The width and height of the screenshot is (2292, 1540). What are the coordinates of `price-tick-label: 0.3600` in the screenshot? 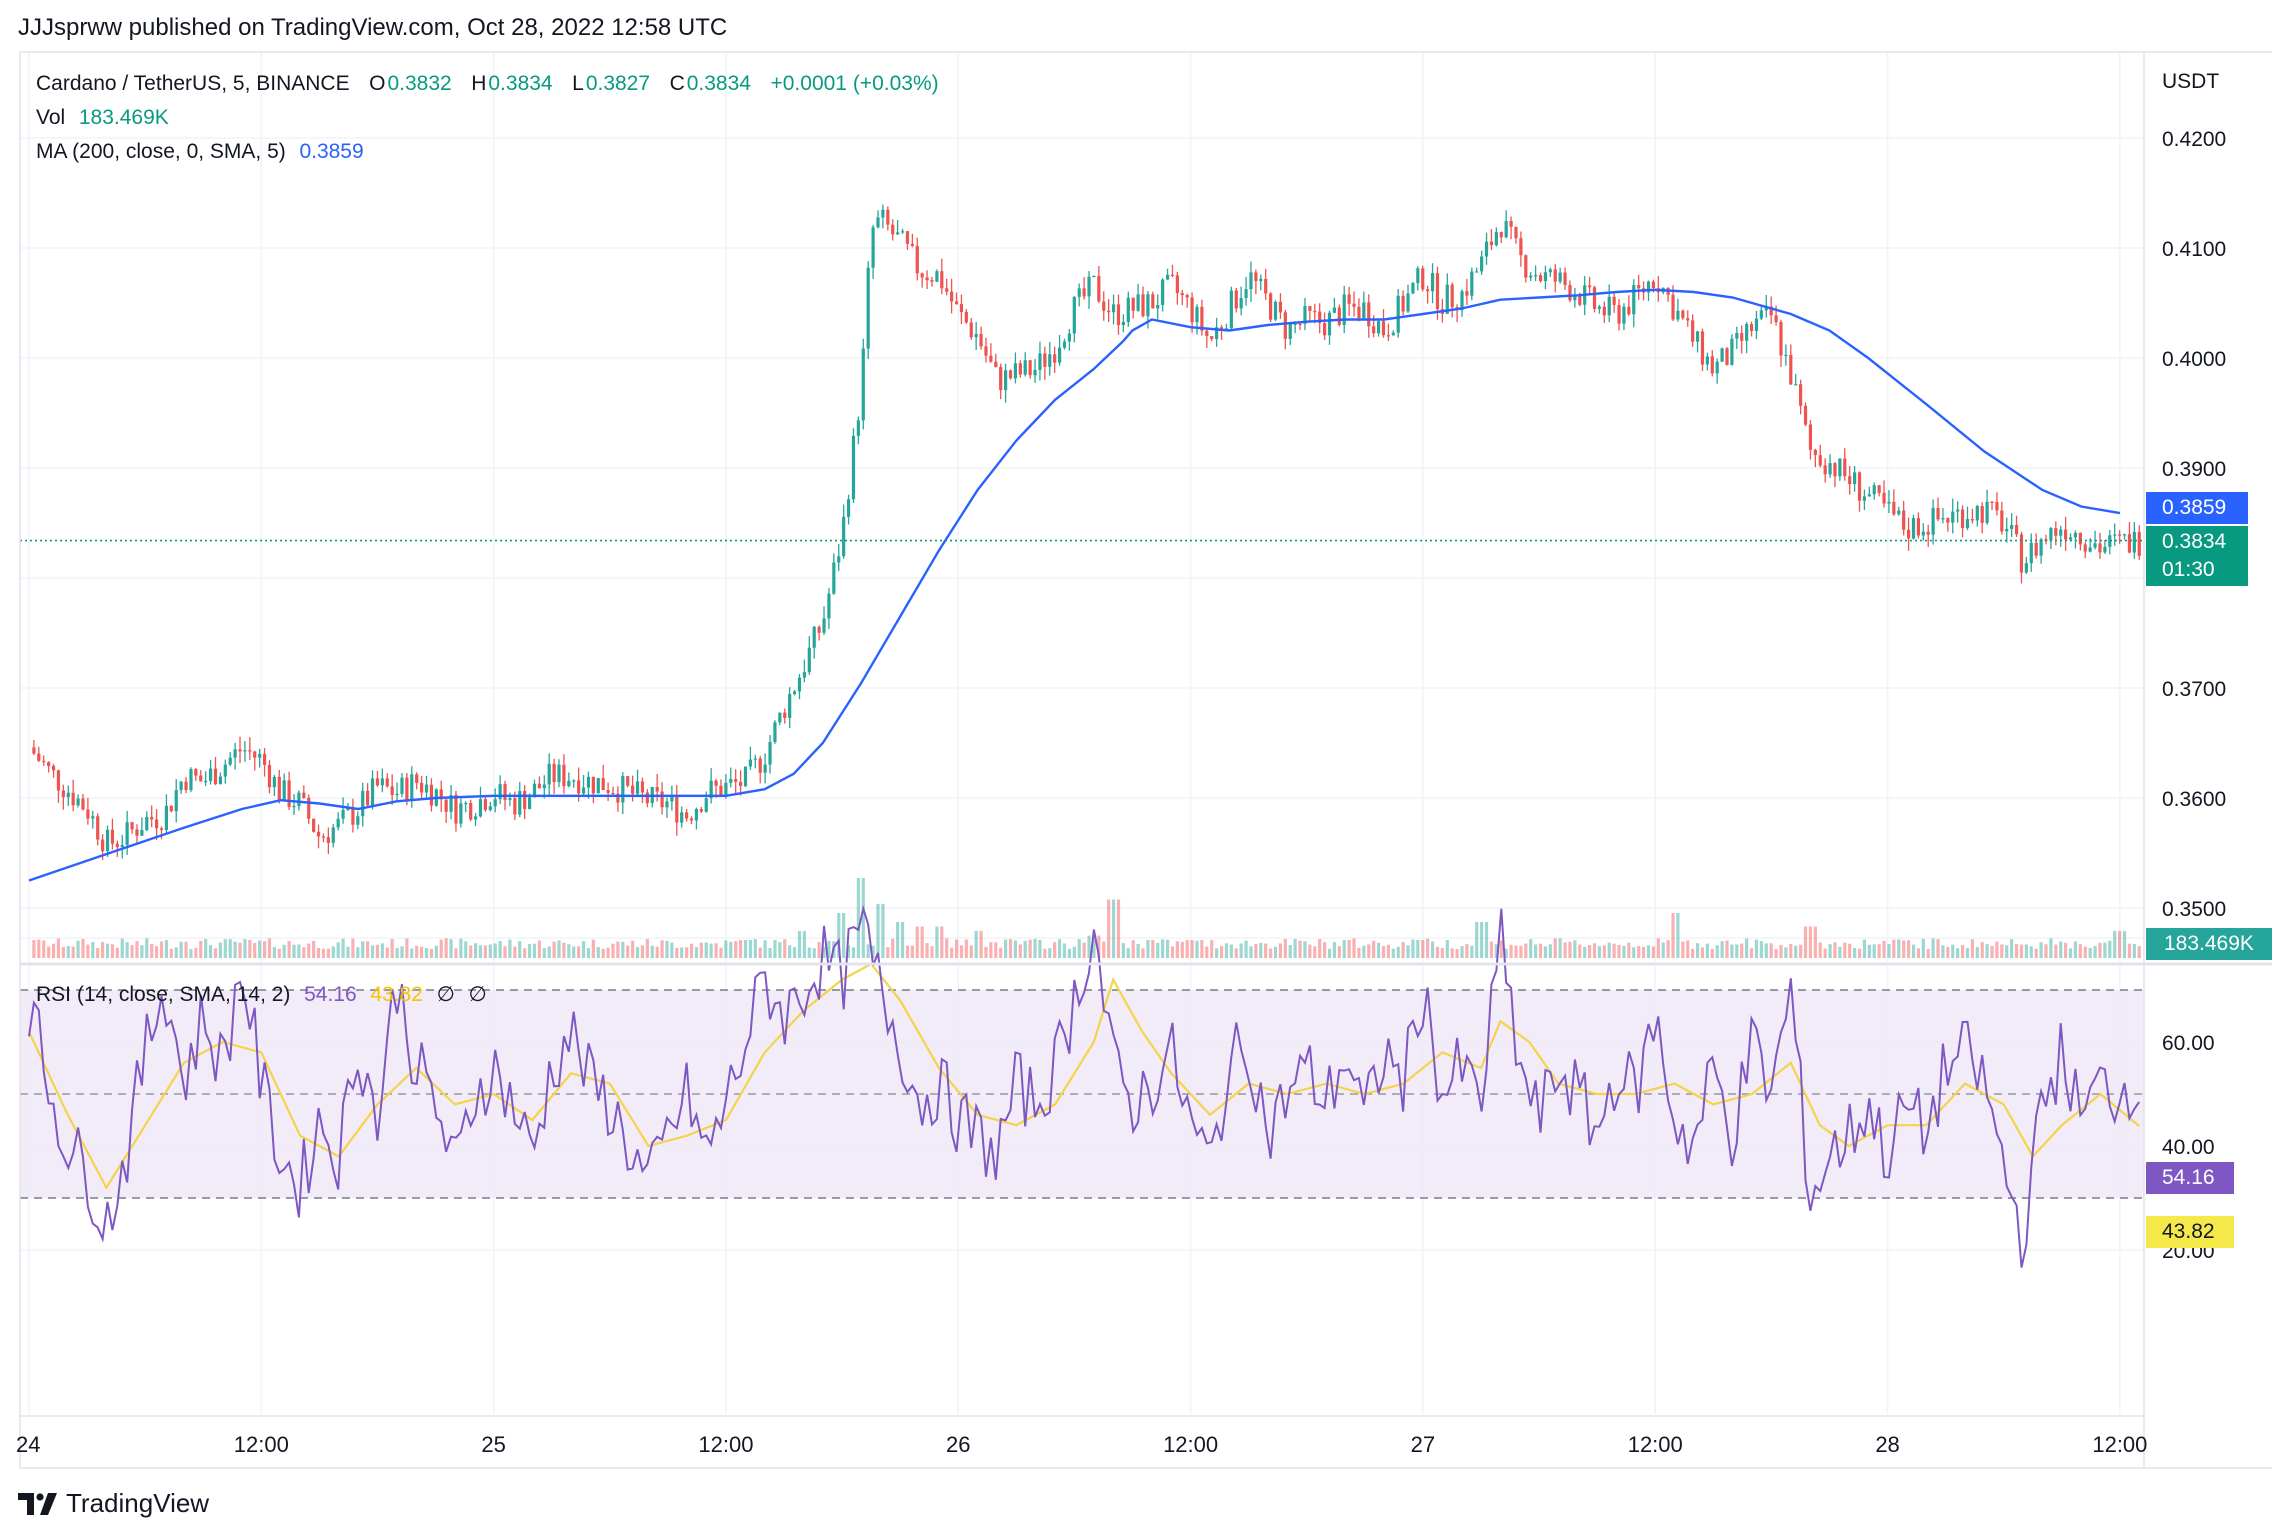 It's located at (2194, 799).